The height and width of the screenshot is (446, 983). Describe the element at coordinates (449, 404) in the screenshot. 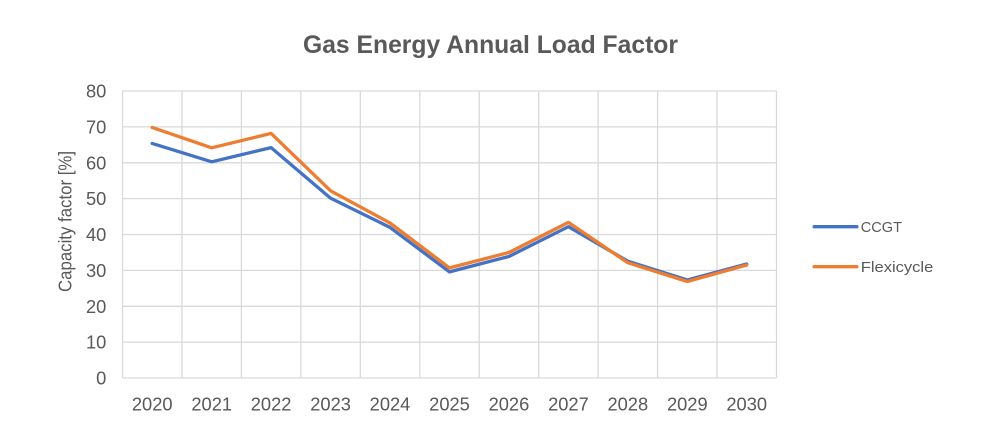

I see `svg-text: 2025` at that location.